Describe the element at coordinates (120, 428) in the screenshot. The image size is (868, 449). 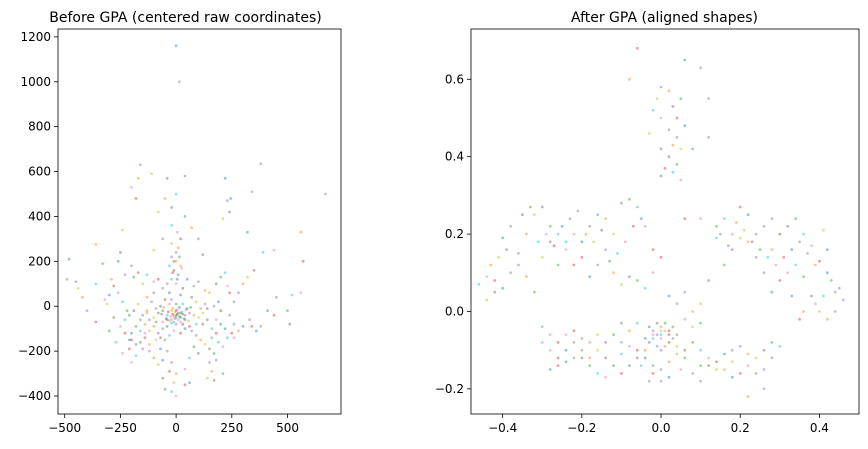
I see `x-tick-label: −250` at that location.